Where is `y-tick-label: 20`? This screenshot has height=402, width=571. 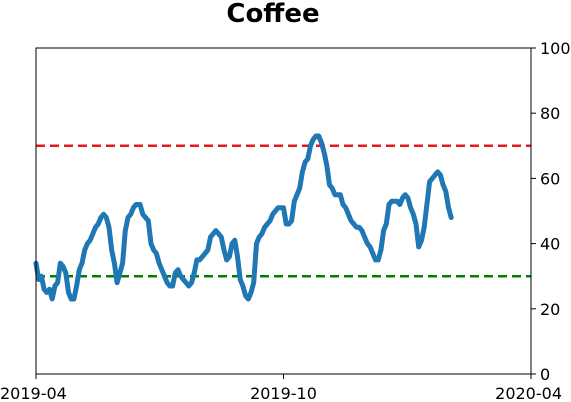
y-tick-label: 20 is located at coordinates (550, 309).